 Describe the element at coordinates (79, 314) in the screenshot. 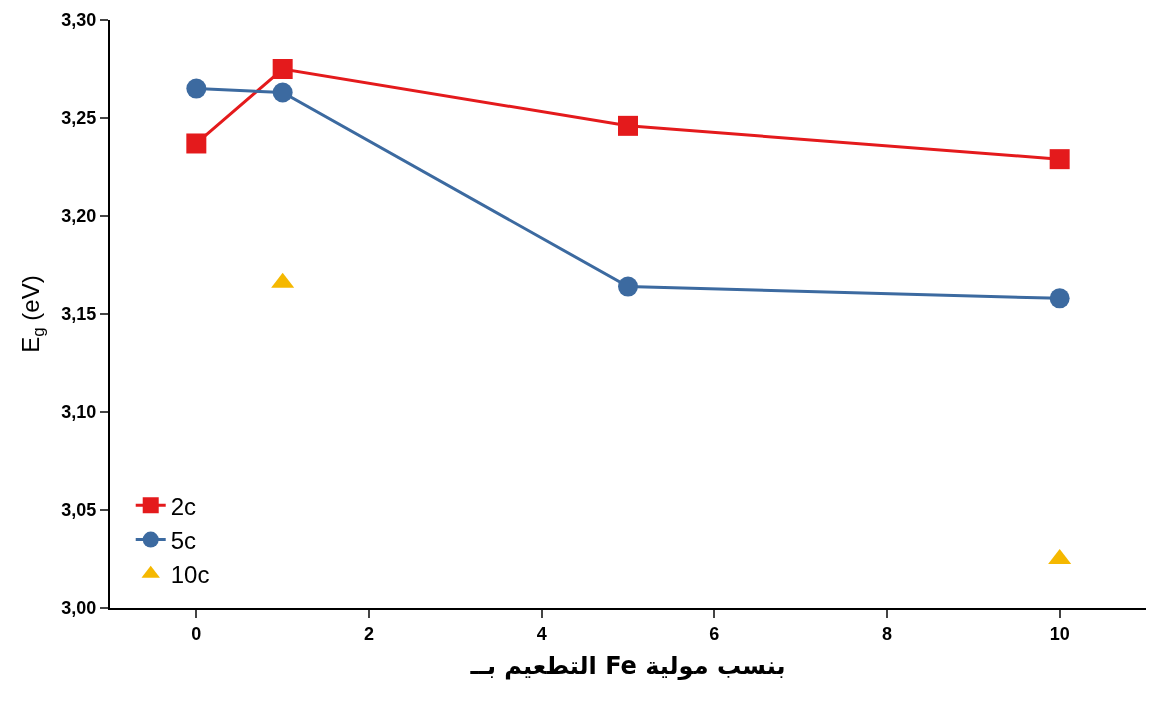

I see `y-tick-label: 3,15` at that location.